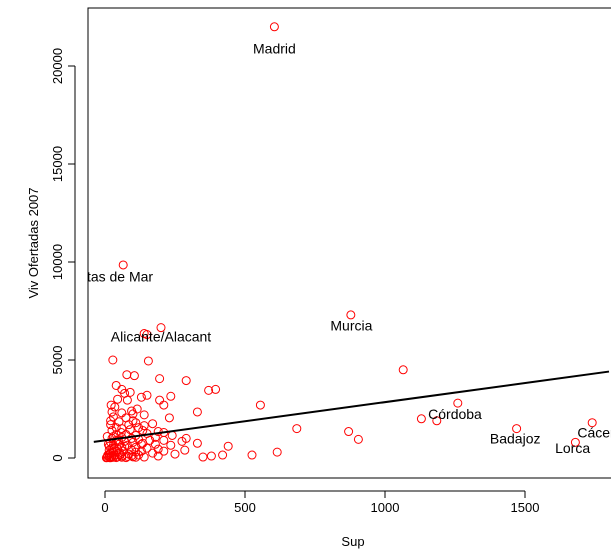 The width and height of the screenshot is (611, 555). I want to click on x-tick-label: 500, so click(245, 507).